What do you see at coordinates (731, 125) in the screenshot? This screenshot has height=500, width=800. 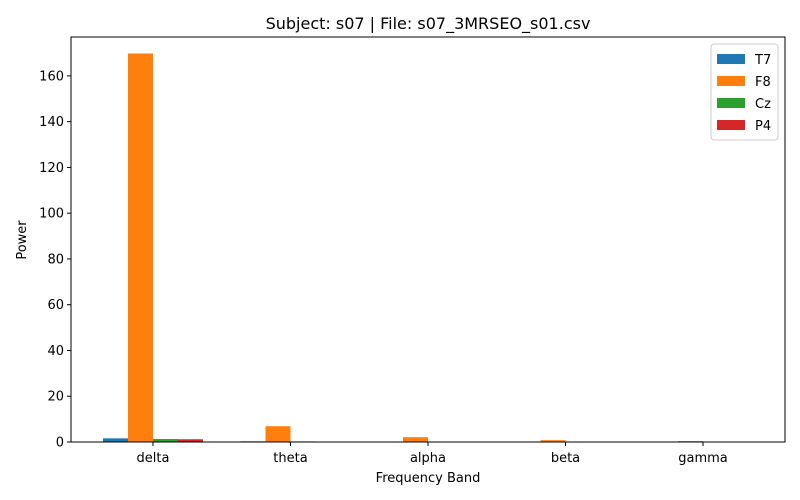 I see `legend-swatch-p4` at bounding box center [731, 125].